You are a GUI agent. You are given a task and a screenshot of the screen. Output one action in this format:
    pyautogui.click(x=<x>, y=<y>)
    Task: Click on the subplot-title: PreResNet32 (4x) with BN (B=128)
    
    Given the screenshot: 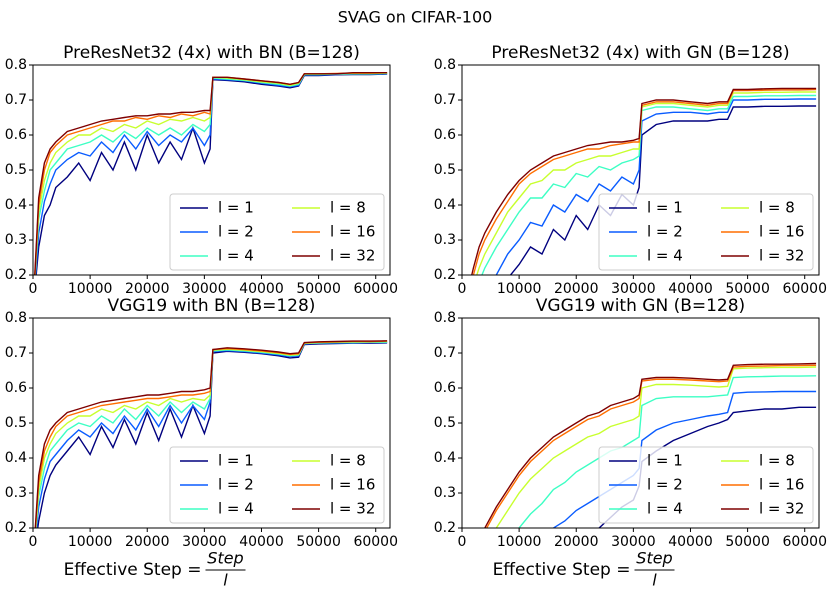 What is the action you would take?
    pyautogui.click(x=211, y=53)
    